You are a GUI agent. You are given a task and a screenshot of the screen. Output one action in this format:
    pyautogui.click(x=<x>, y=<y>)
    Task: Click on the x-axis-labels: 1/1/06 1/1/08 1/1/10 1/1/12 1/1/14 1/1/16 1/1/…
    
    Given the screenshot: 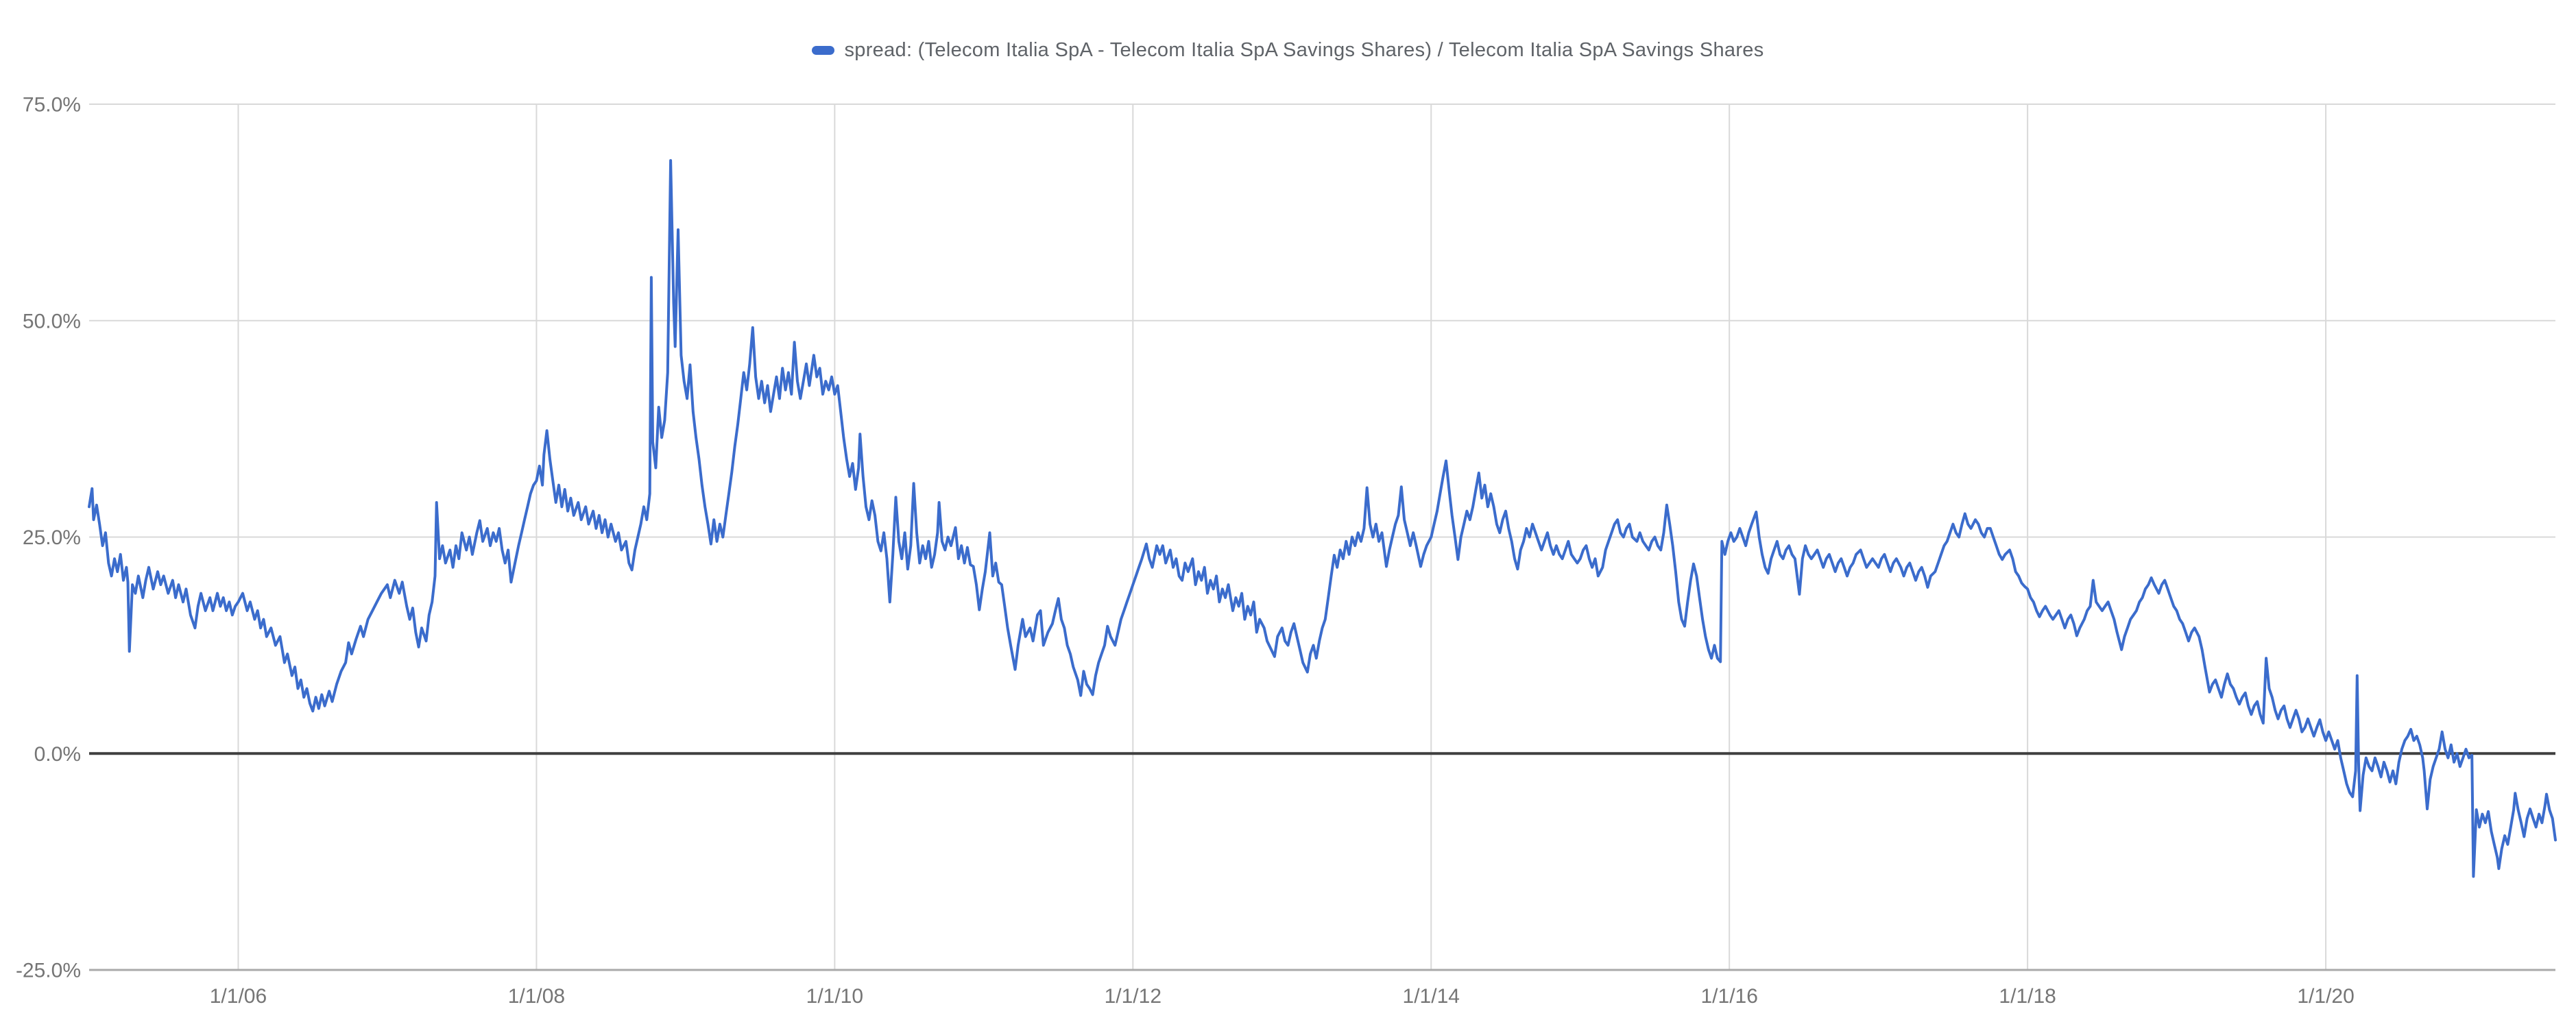 What is the action you would take?
    pyautogui.click(x=1283, y=997)
    